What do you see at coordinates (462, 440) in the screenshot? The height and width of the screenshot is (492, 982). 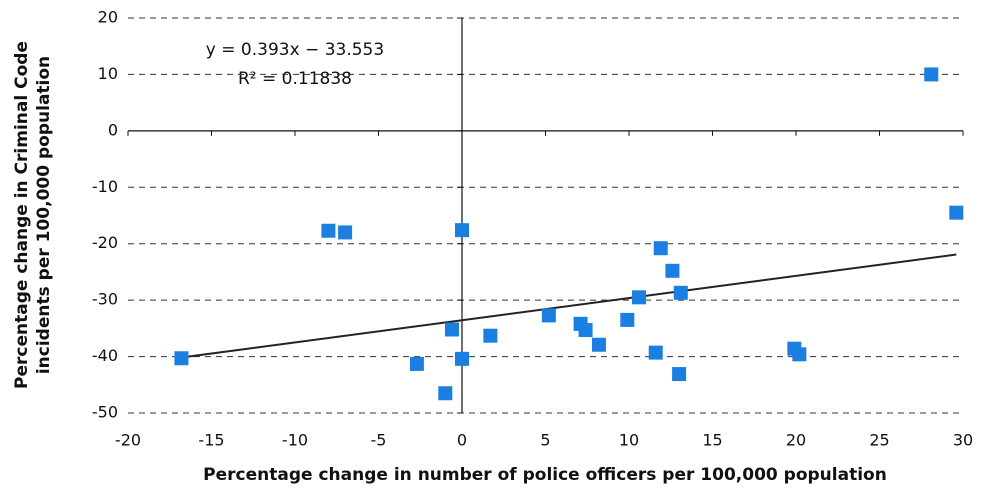 I see `x-tick-label: 0` at bounding box center [462, 440].